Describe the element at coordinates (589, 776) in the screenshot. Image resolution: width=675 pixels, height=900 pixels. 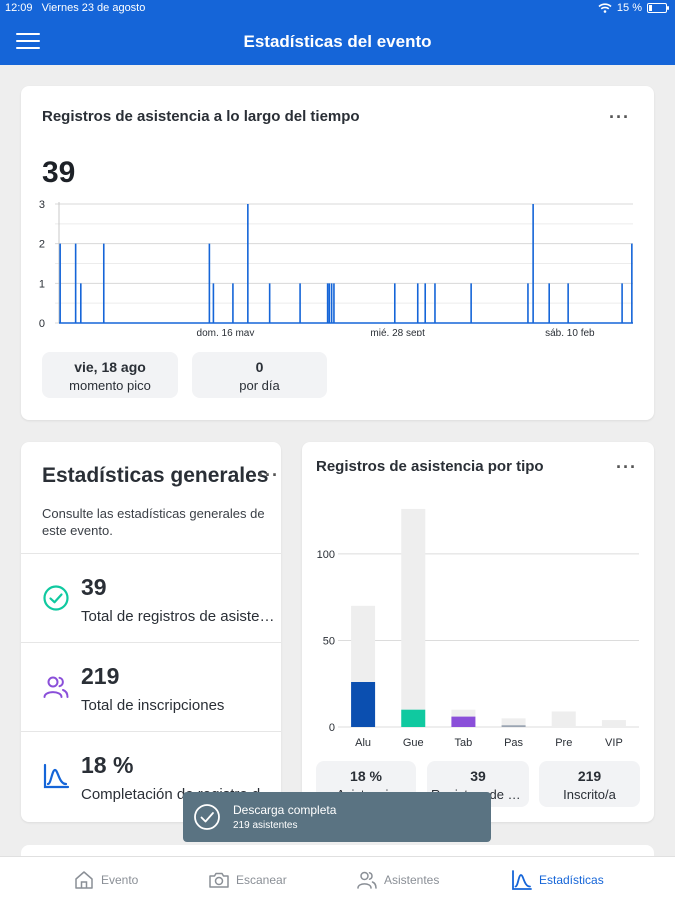
I see `summary-value: 219` at that location.